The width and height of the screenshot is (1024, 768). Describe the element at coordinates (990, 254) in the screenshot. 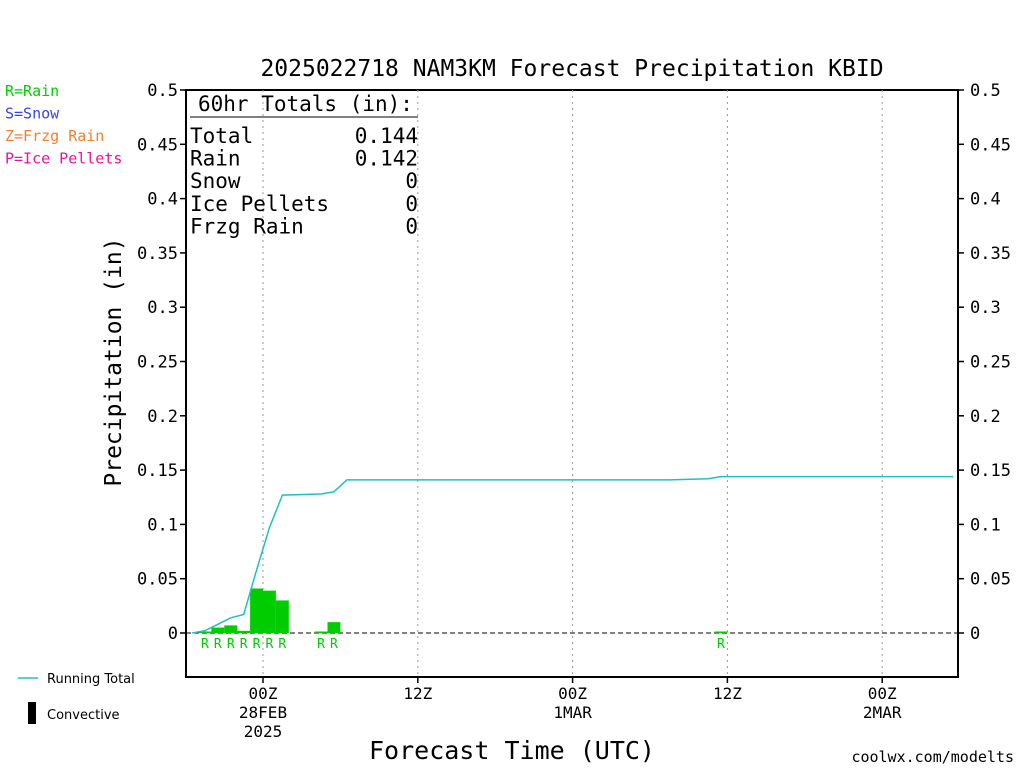

I see `y-tick-label-right: 0.35` at that location.